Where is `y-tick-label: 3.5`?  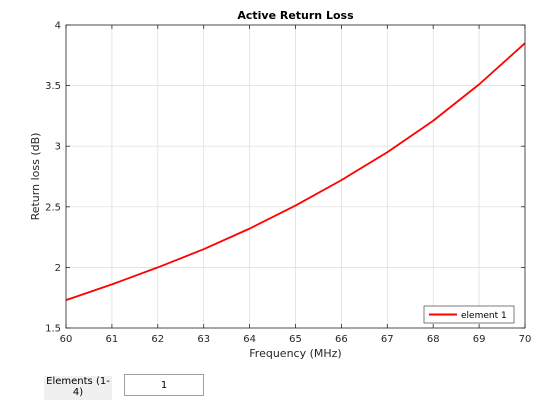
y-tick-label: 3.5 is located at coordinates (53, 86).